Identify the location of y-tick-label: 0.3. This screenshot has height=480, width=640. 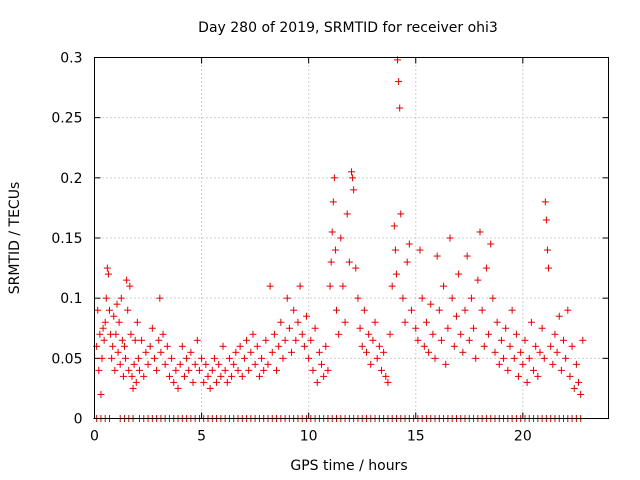
(71, 59).